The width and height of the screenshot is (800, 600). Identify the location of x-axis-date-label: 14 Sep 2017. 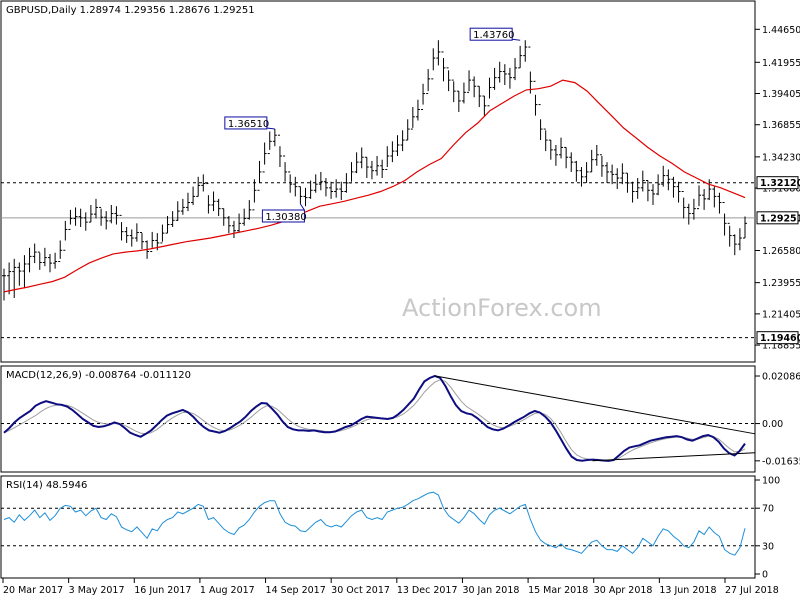
(296, 590).